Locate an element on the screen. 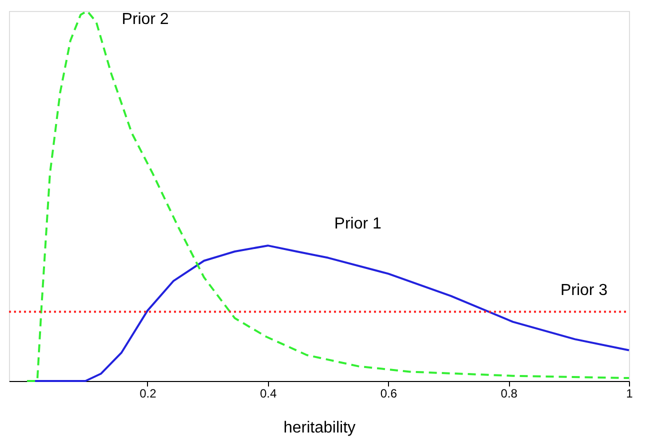 The image size is (657, 446). x-tick-label: 0.4 is located at coordinates (268, 393).